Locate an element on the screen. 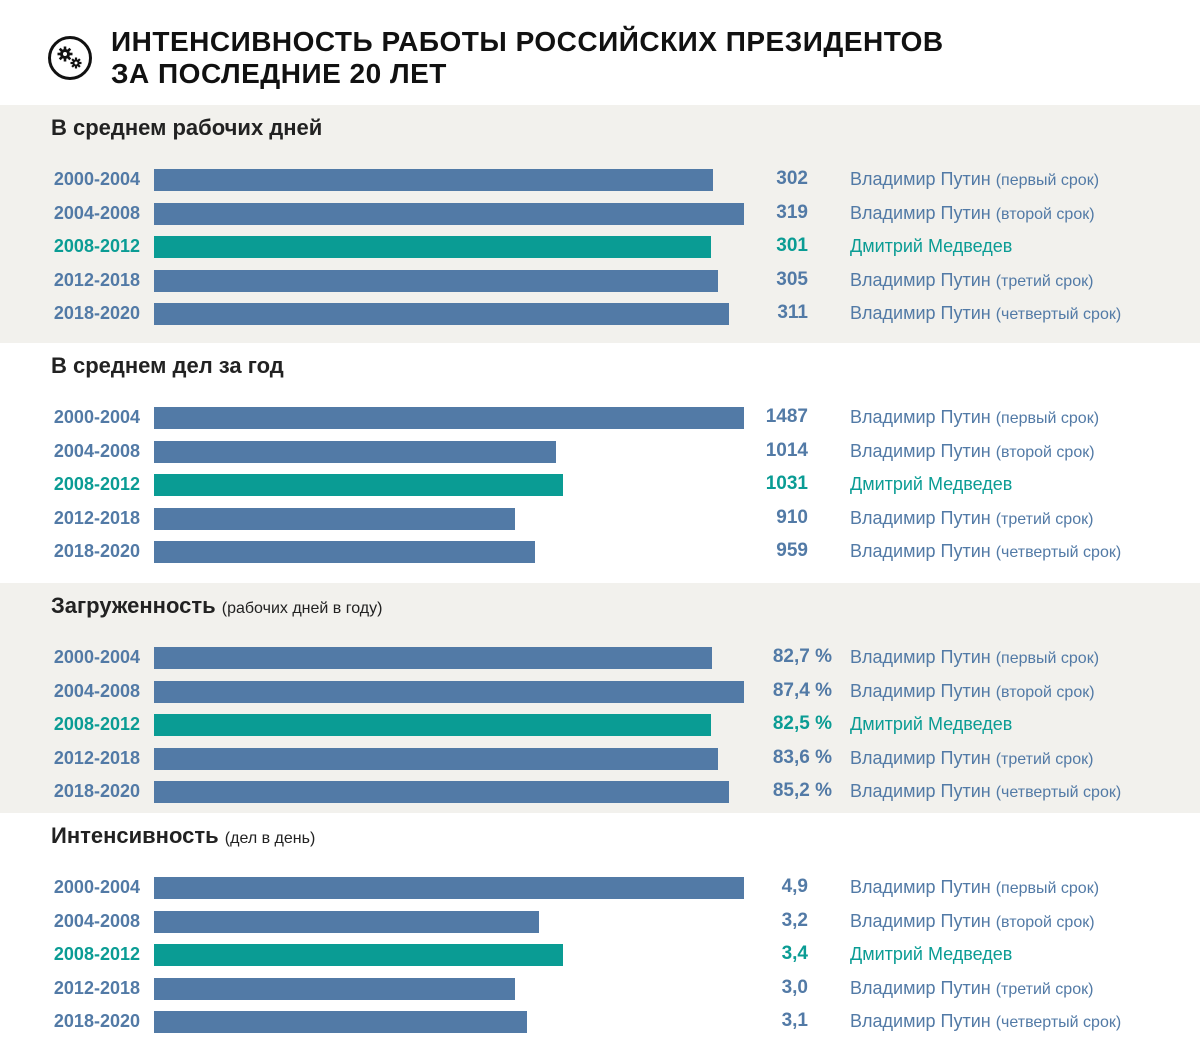  value-label: 1487 is located at coordinates (786, 416).